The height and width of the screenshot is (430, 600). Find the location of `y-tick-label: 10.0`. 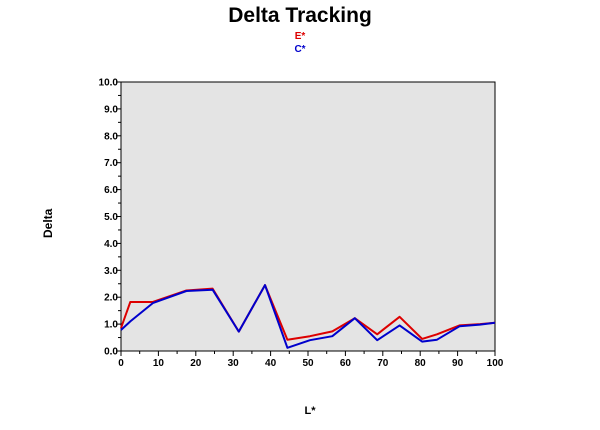

y-tick-label: 10.0 is located at coordinates (109, 83).